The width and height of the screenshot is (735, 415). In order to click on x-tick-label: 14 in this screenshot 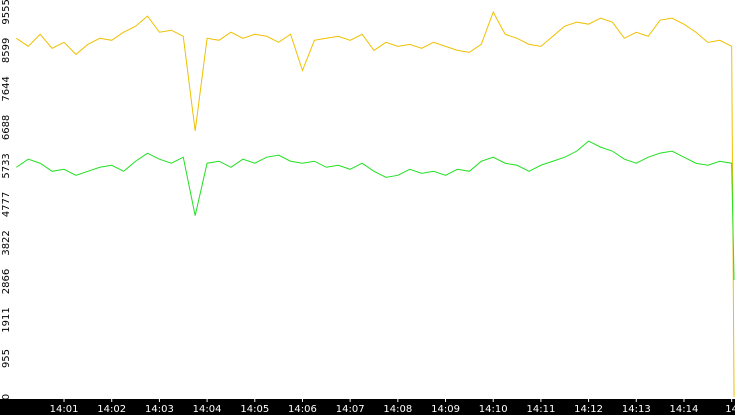, I will do `click(730, 409)`.